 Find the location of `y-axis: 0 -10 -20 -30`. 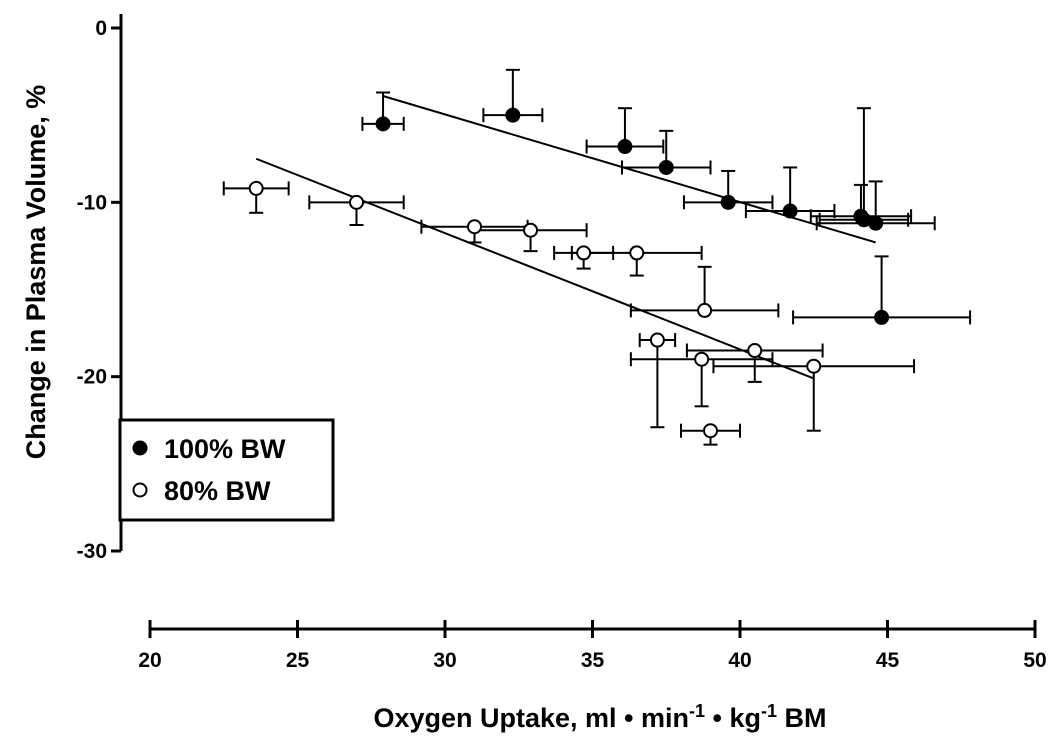

y-axis: 0 -10 -20 -30 is located at coordinates (100, 288).